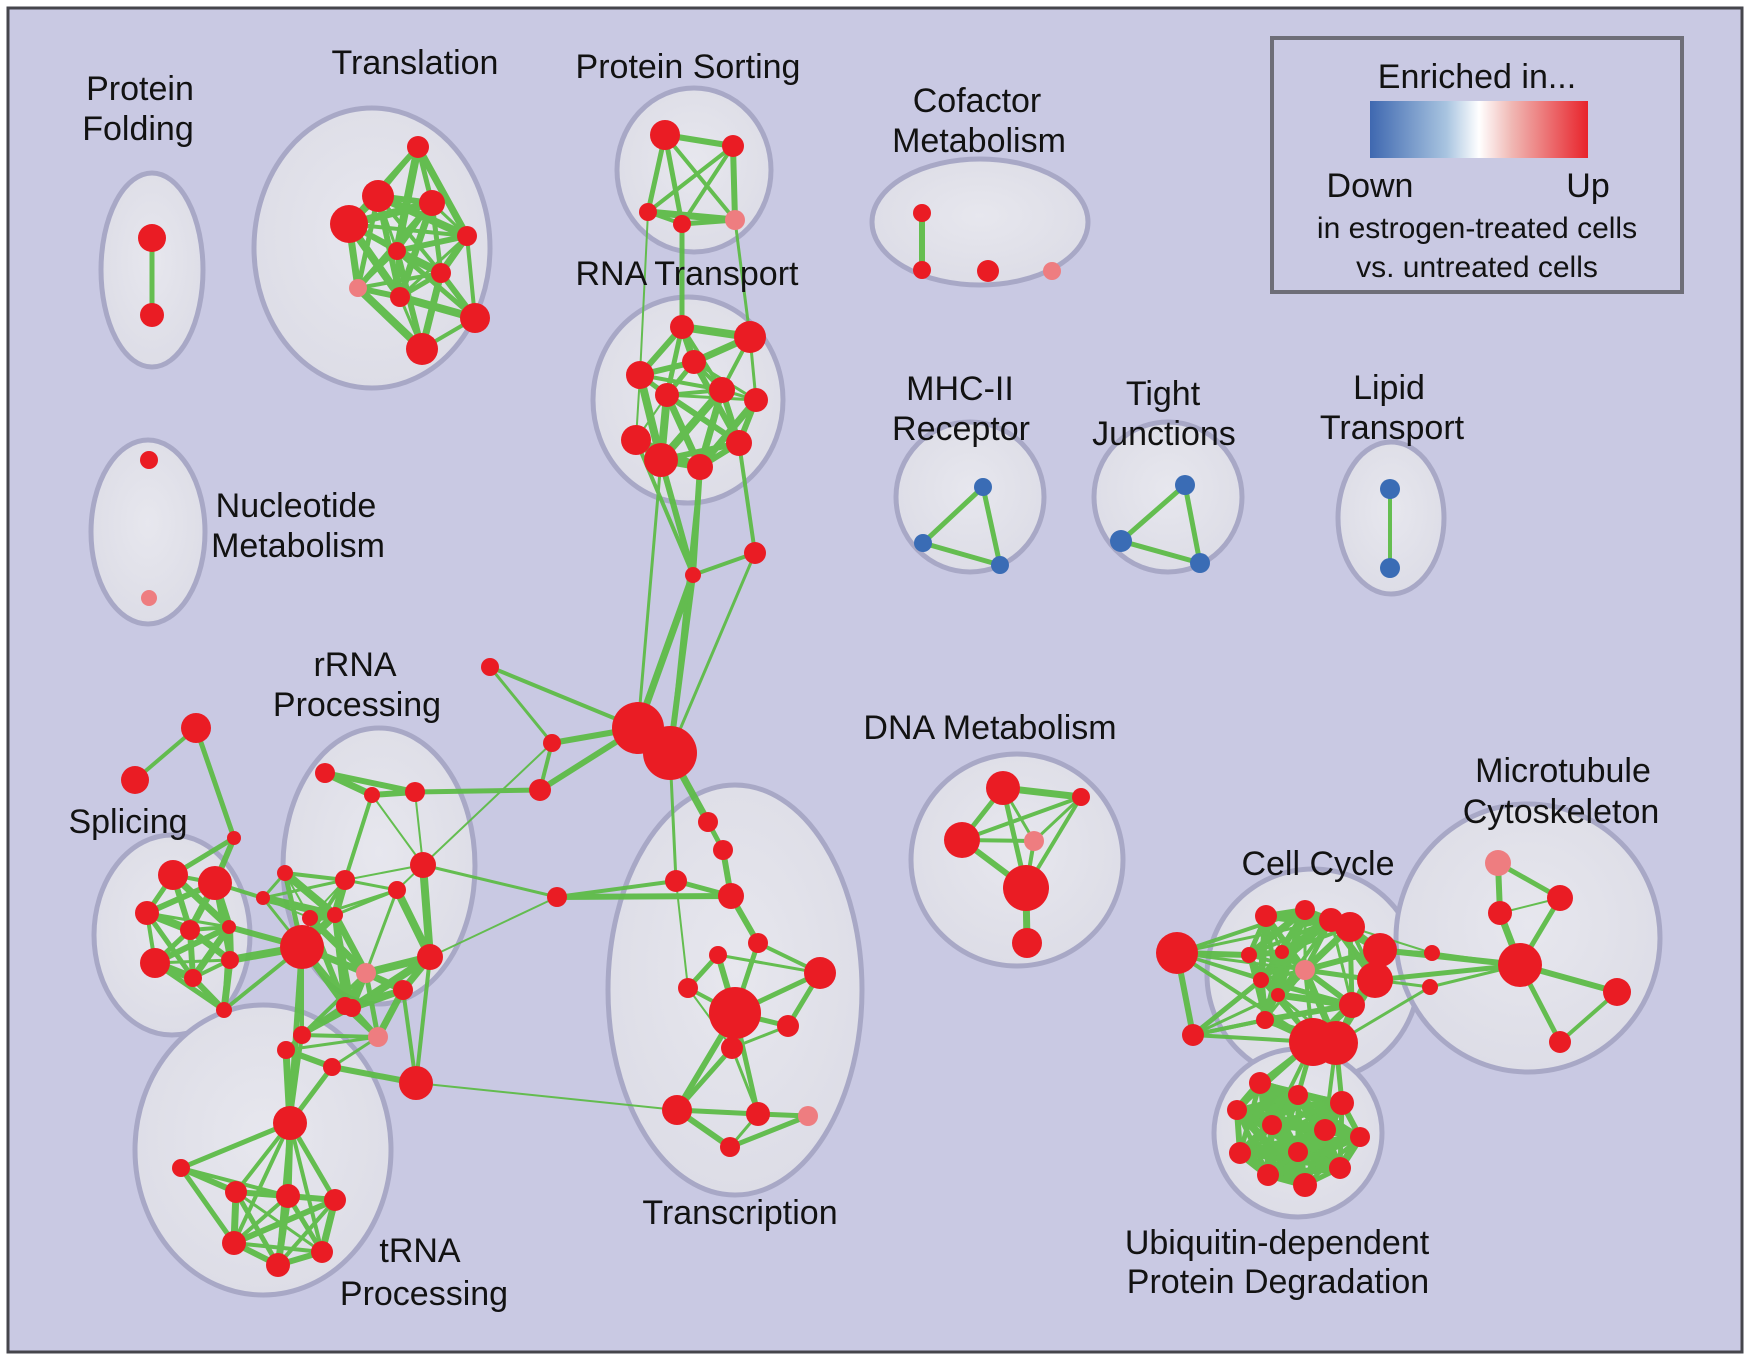  Describe the element at coordinates (1587, 186) in the screenshot. I see `legend-up-label: Up` at that location.